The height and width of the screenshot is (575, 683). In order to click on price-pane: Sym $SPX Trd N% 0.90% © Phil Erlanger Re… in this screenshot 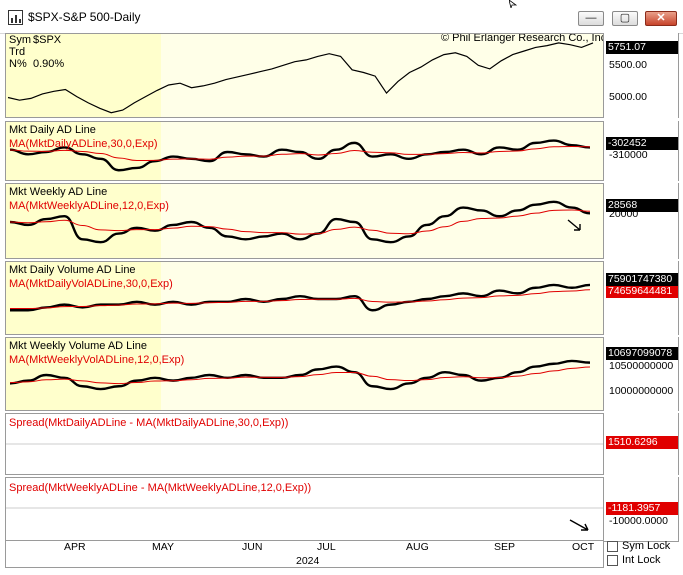, I will do `click(304, 75)`.